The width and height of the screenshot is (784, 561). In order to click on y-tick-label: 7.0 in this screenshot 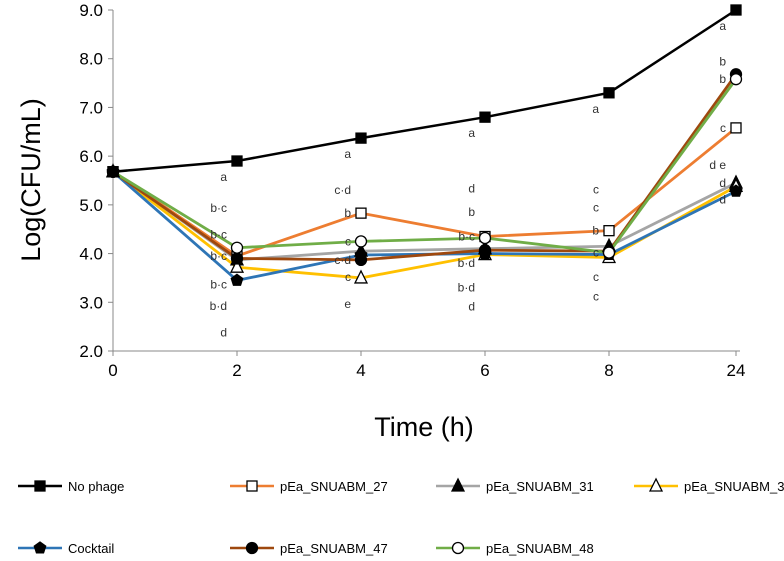, I will do `click(91, 107)`.